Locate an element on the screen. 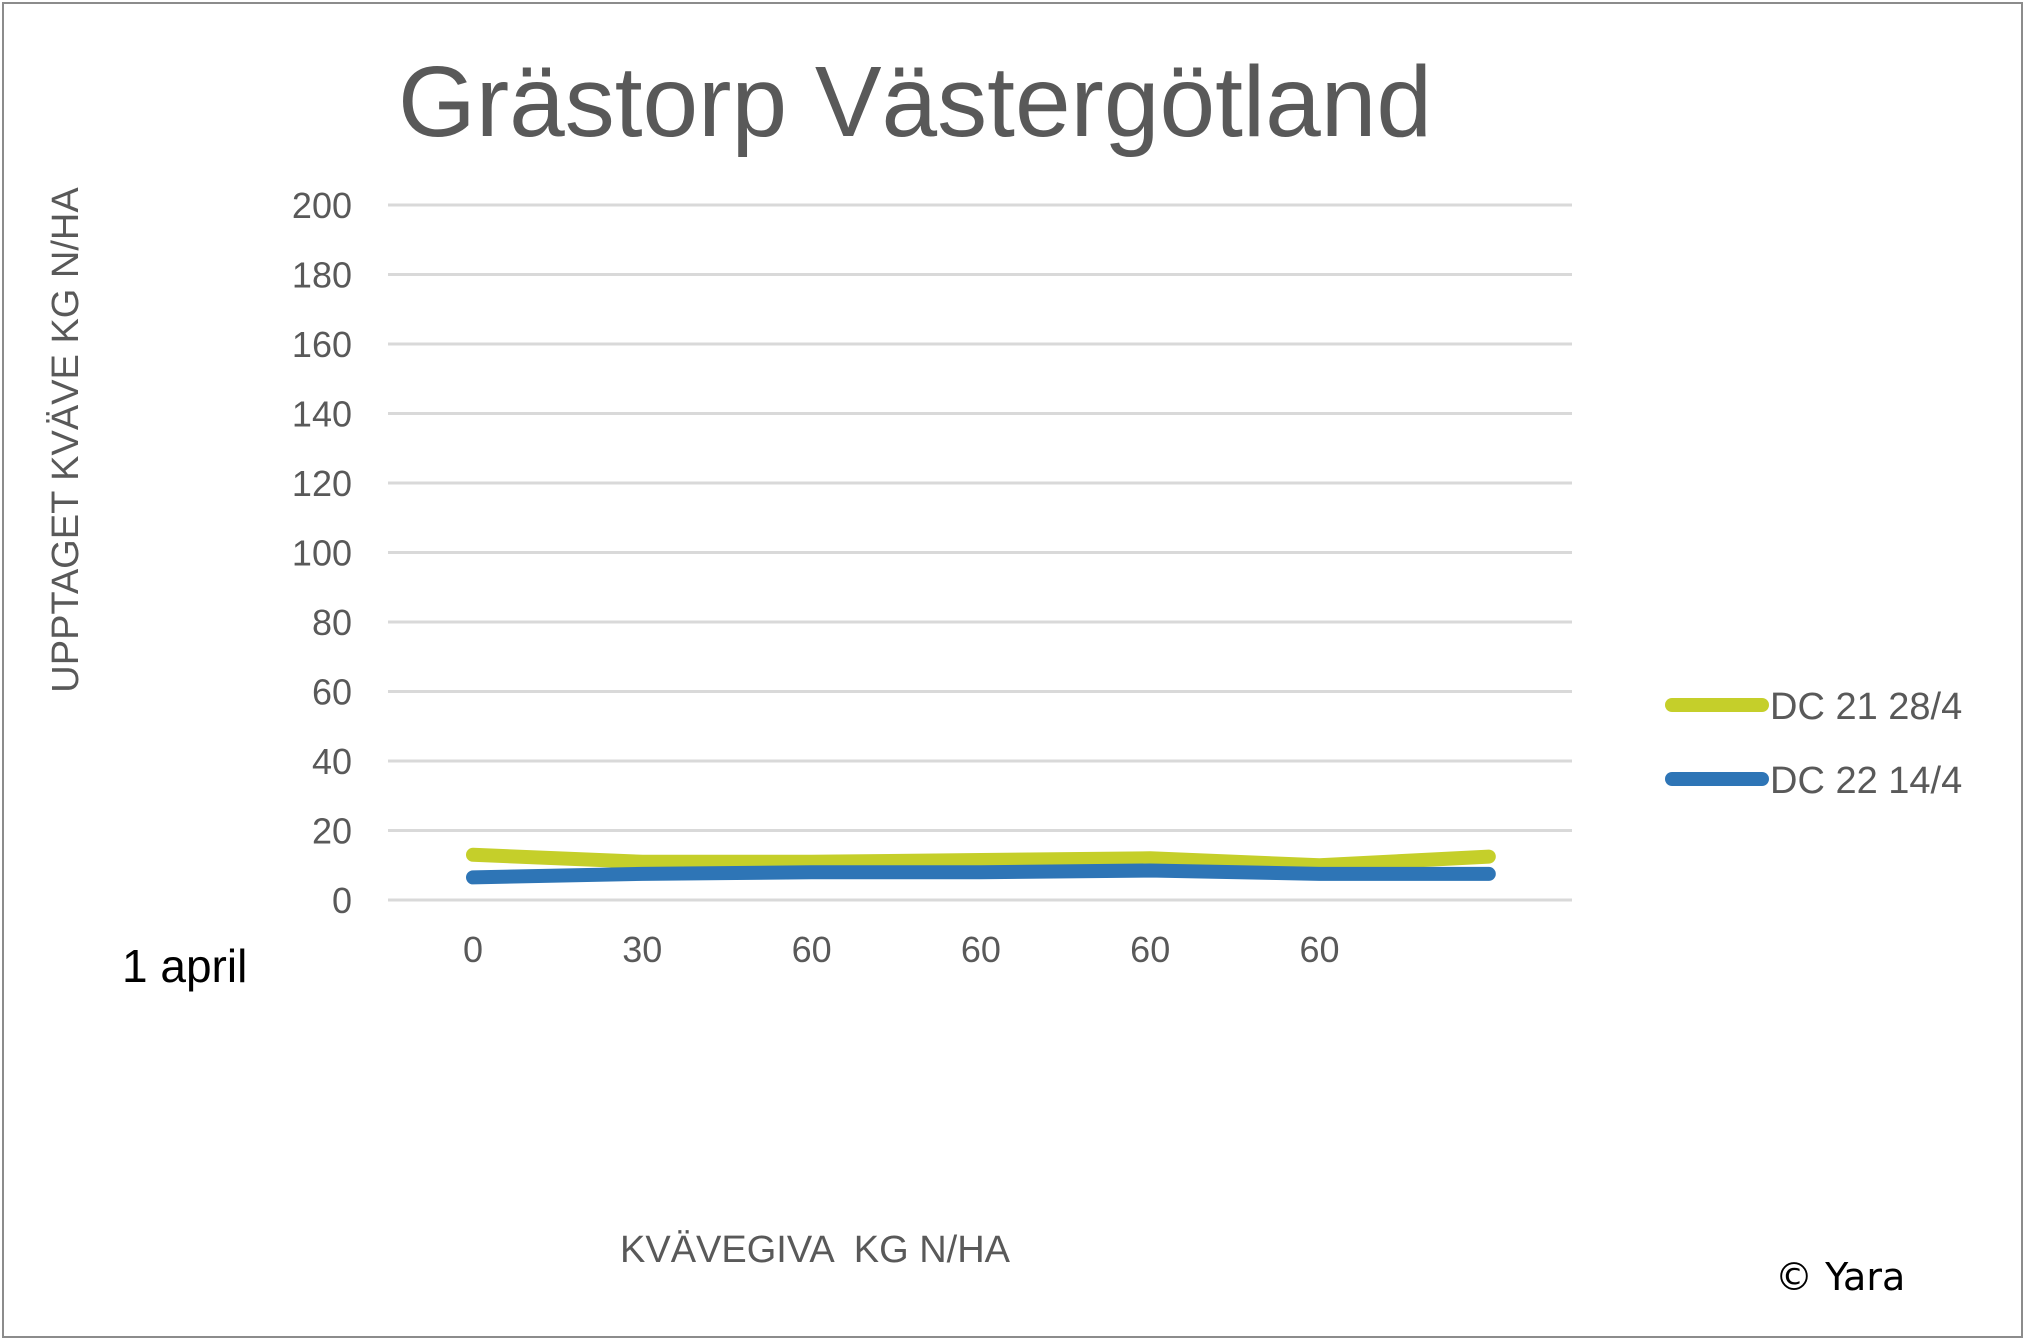 The height and width of the screenshot is (1340, 2027). series-lines is located at coordinates (981, 866).